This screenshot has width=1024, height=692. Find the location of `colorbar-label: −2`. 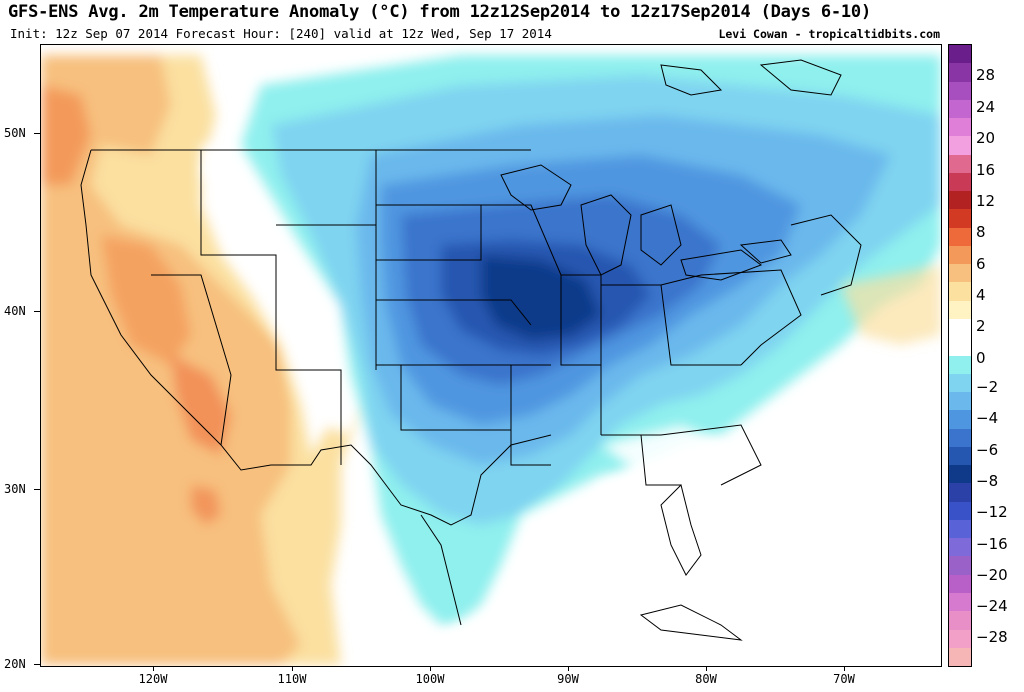

colorbar-label: −2 is located at coordinates (987, 387).